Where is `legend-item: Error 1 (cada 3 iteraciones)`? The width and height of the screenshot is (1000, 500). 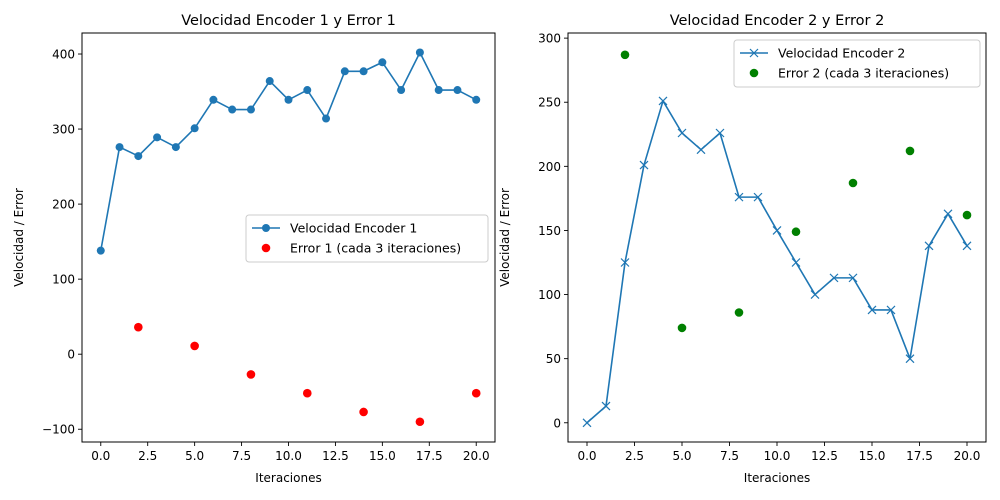 legend-item: Error 1 (cada 3 iteraciones) is located at coordinates (361, 248).